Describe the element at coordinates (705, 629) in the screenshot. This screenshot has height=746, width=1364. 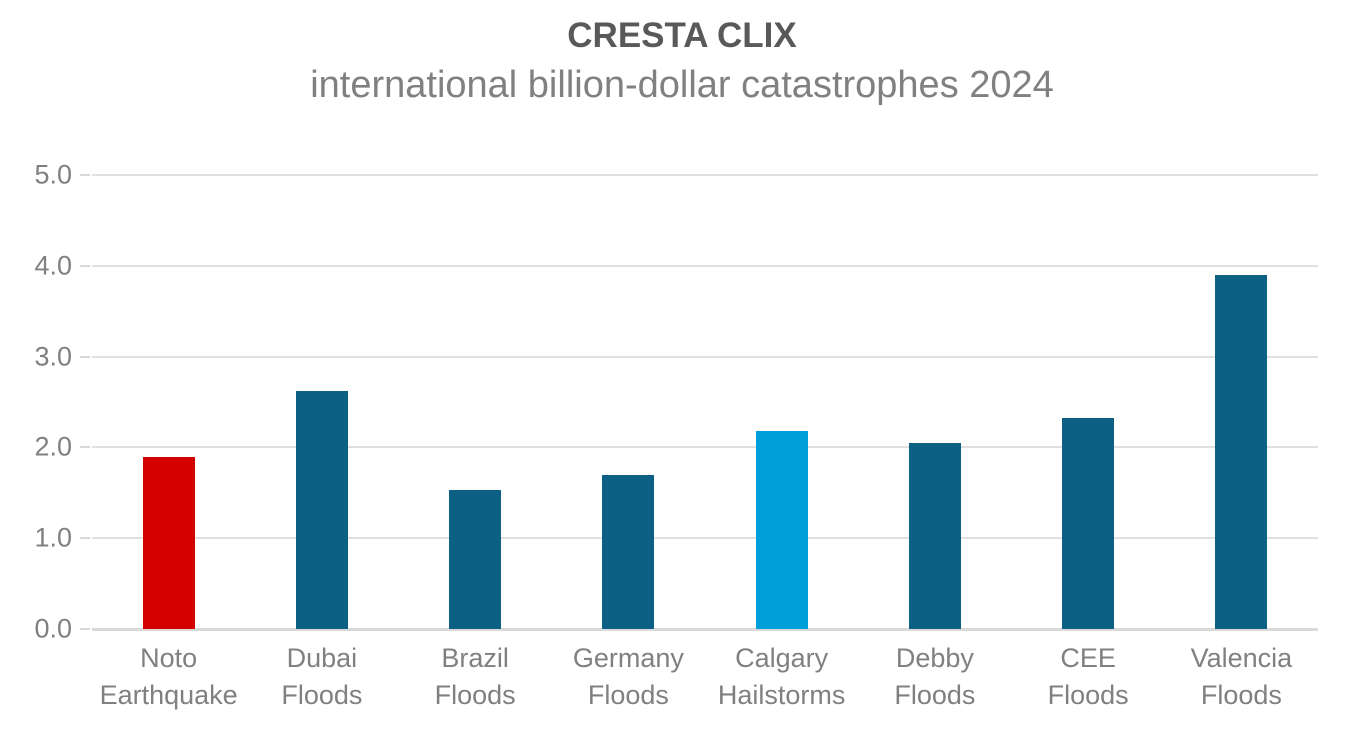
I see `axis-baseline` at that location.